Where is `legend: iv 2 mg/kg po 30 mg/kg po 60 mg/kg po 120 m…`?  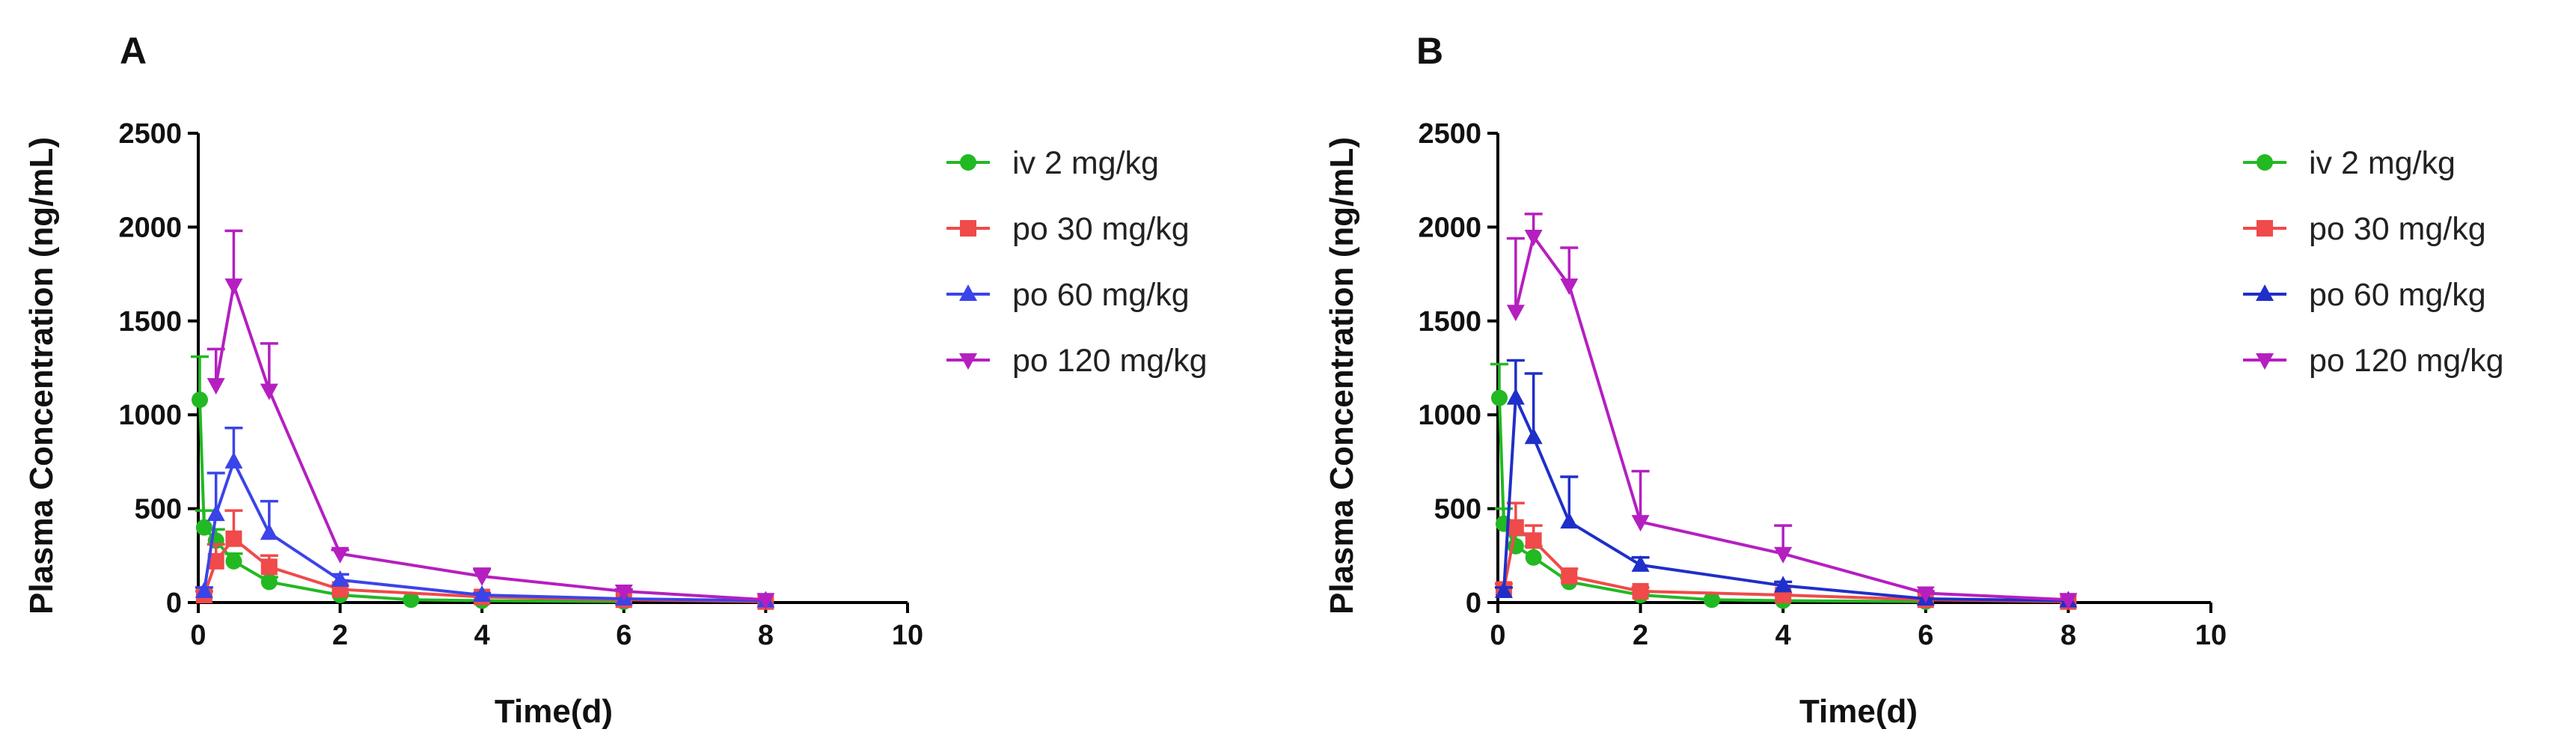
legend: iv 2 mg/kg po 30 mg/kg po 60 mg/kg po 120 m… is located at coordinates (1077, 262).